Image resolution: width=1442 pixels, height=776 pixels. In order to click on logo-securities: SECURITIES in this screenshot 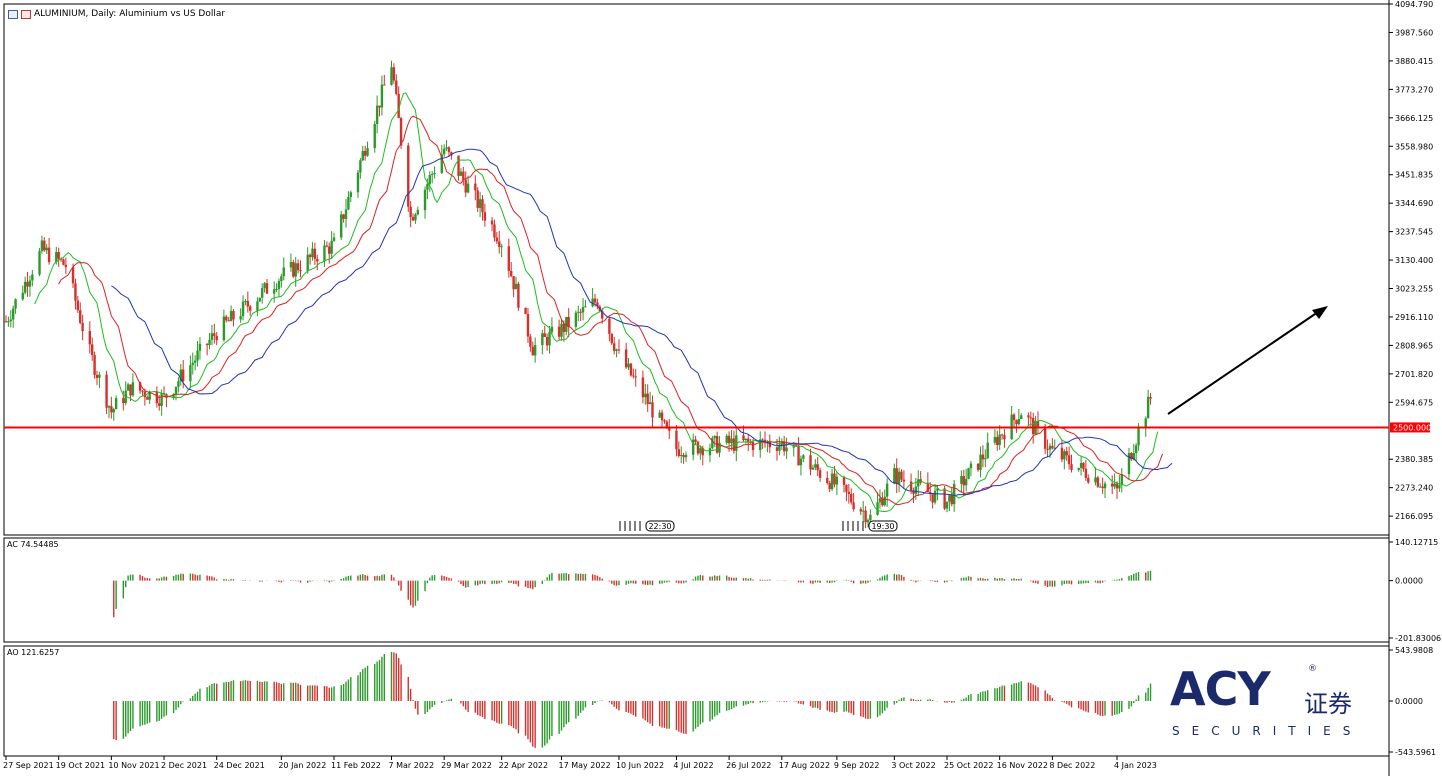, I will do `click(1267, 731)`.